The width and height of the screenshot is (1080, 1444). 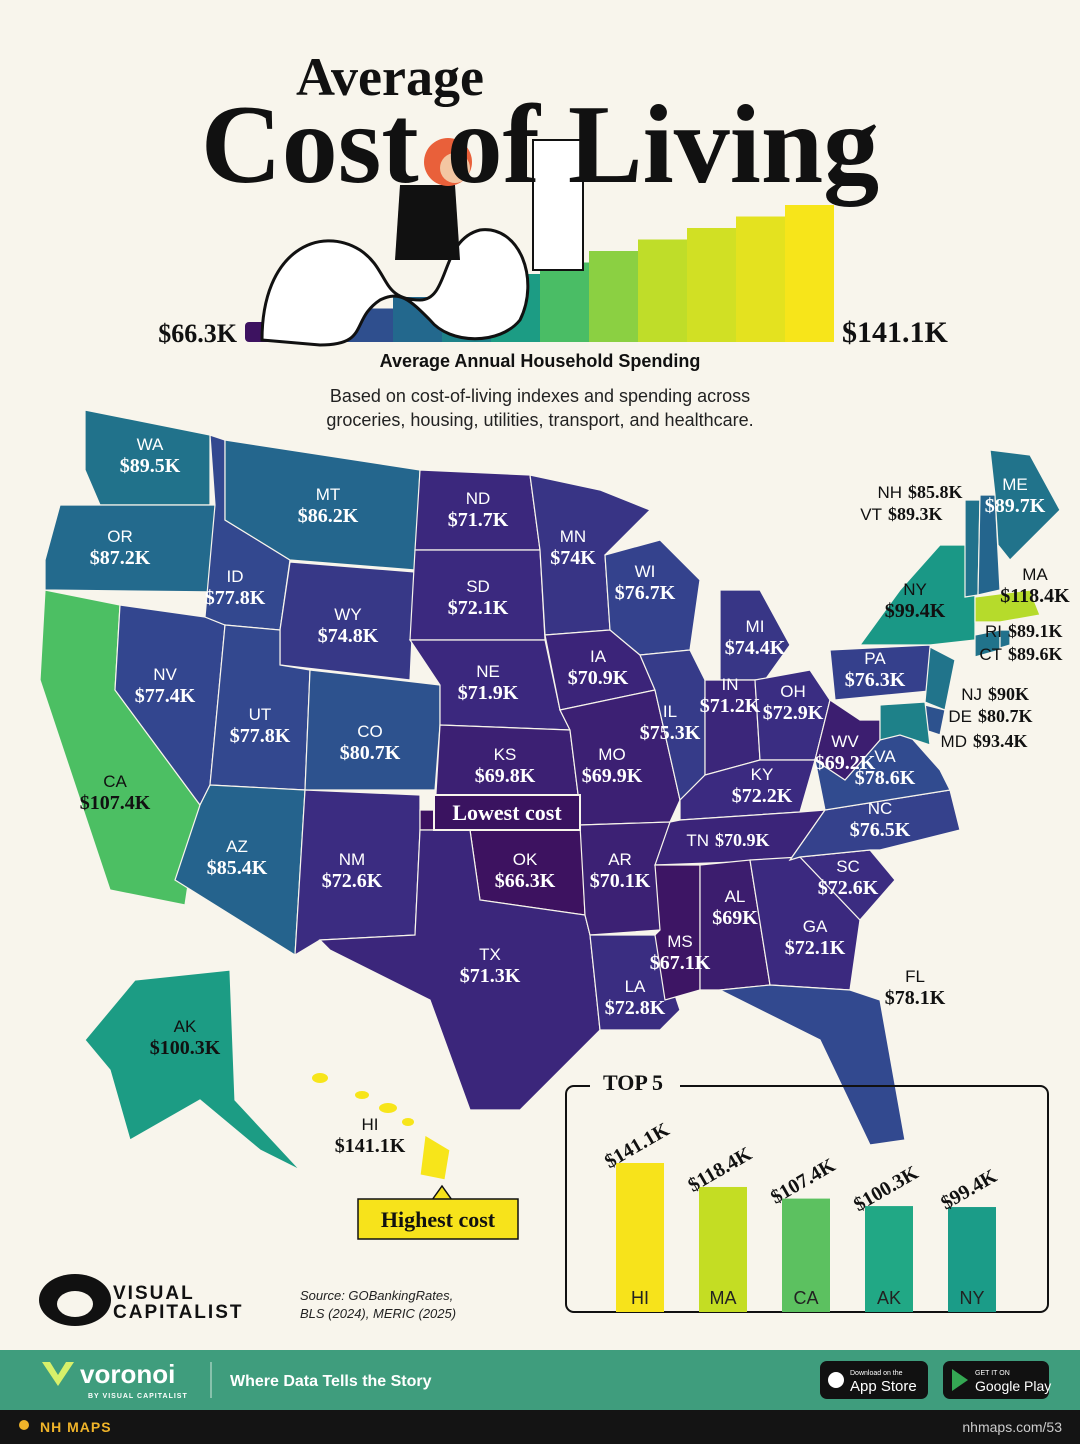 What do you see at coordinates (1035, 631) in the screenshot?
I see `state-value: $89.1K` at bounding box center [1035, 631].